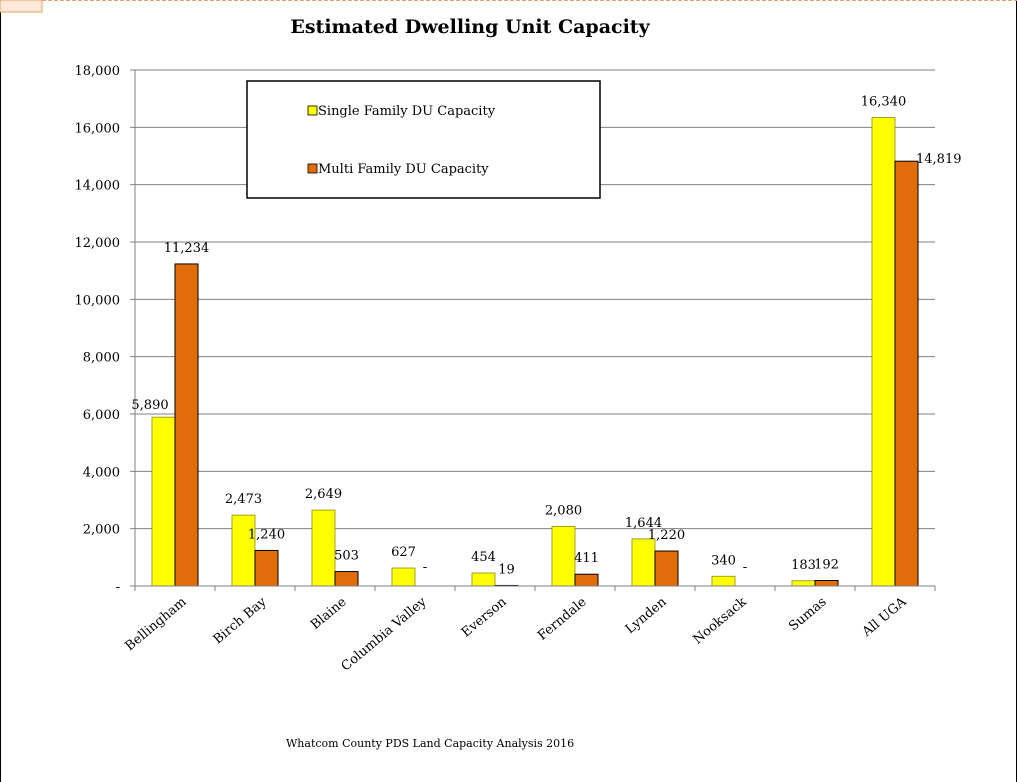 The width and height of the screenshot is (1017, 782). What do you see at coordinates (312, 168) in the screenshot?
I see `legend-swatch-multi-family` at bounding box center [312, 168].